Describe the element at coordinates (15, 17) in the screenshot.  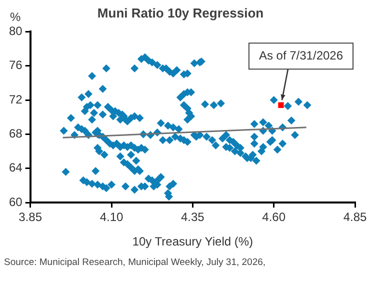
I see `y-axis-title: %` at that location.